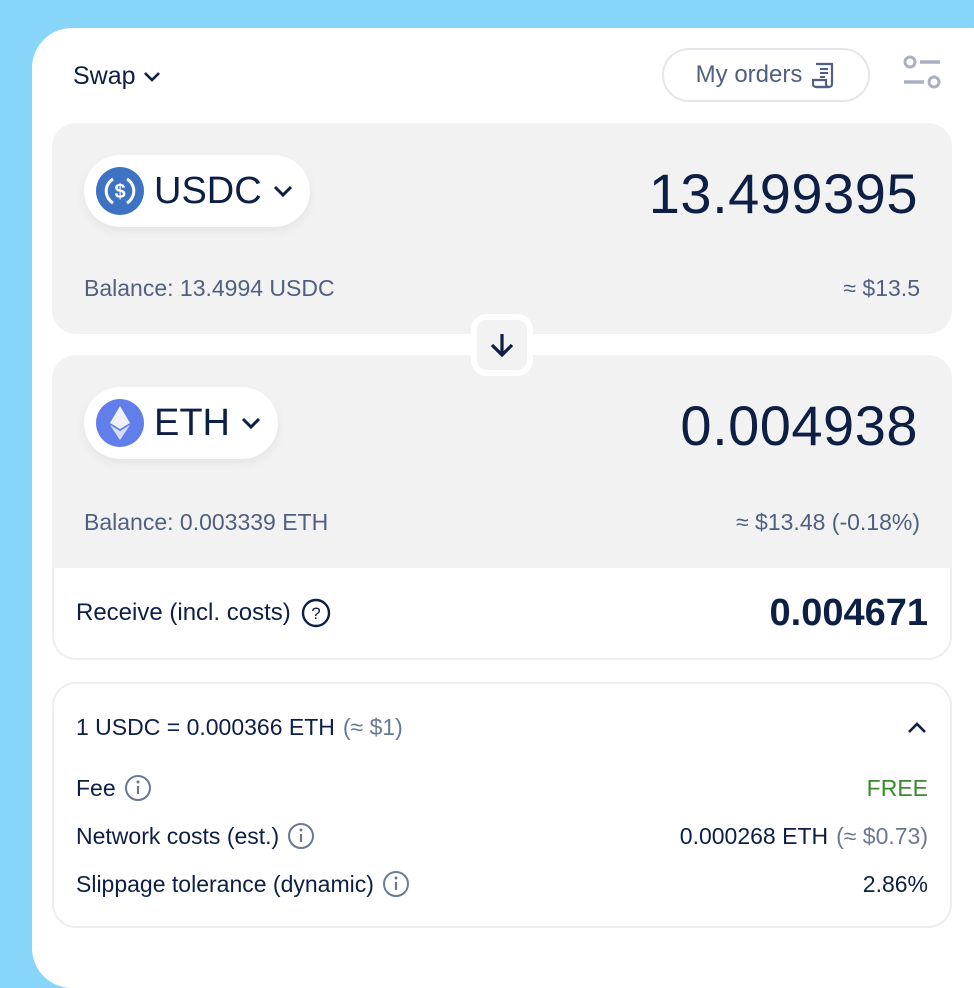 The height and width of the screenshot is (988, 974). I want to click on receipt-icon, so click(823, 75).